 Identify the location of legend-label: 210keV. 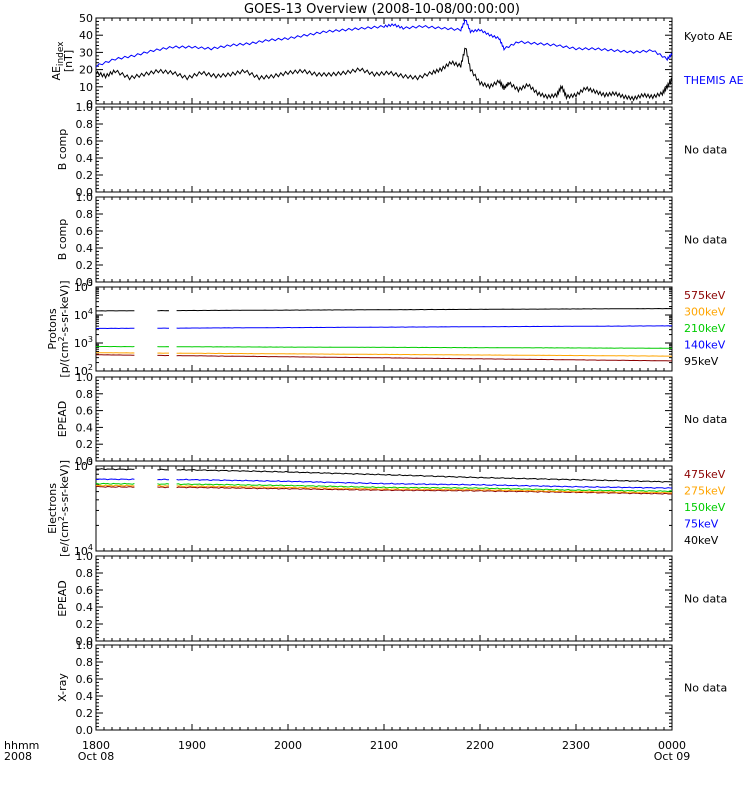
(705, 328).